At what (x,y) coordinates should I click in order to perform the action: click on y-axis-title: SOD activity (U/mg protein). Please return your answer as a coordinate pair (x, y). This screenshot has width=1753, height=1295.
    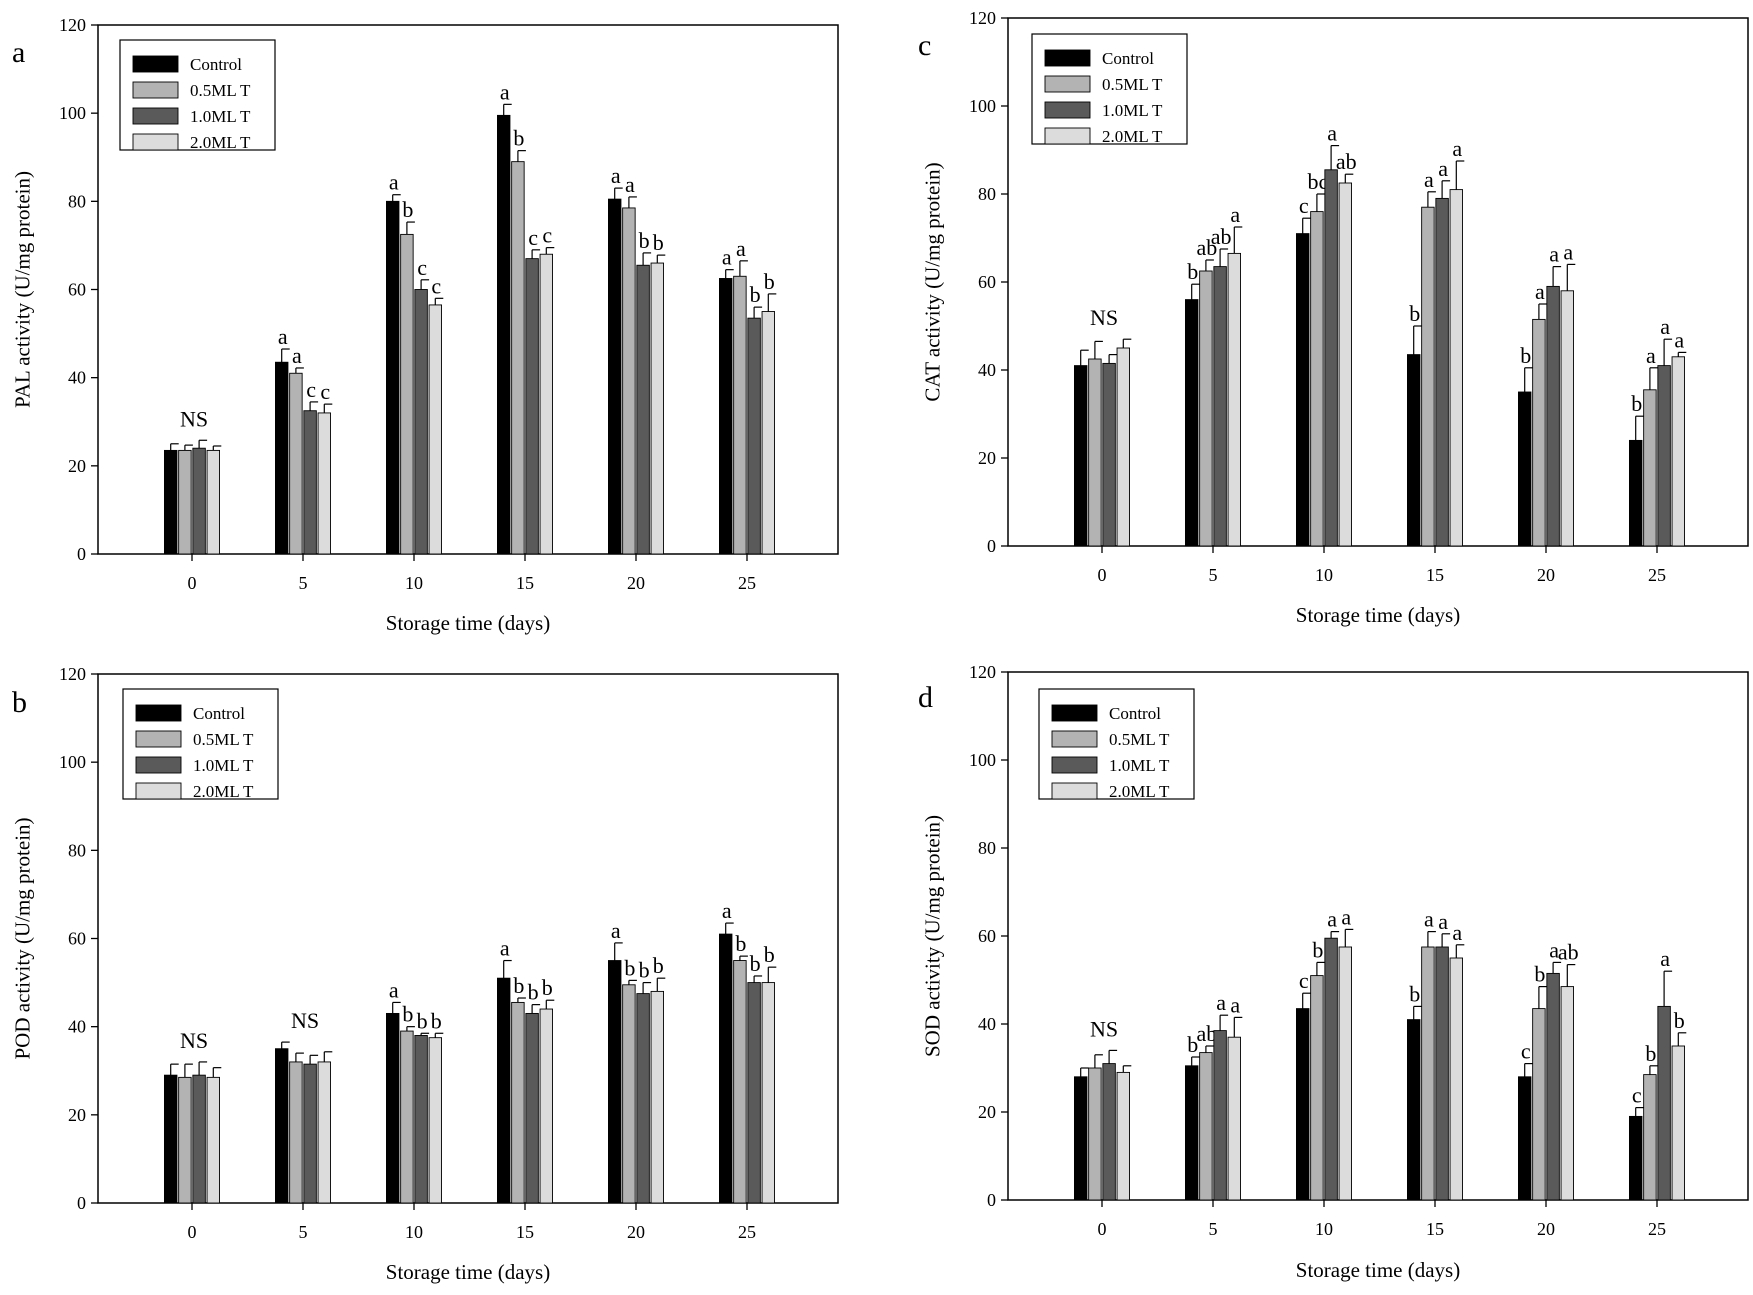
    Looking at the image, I should click on (932, 936).